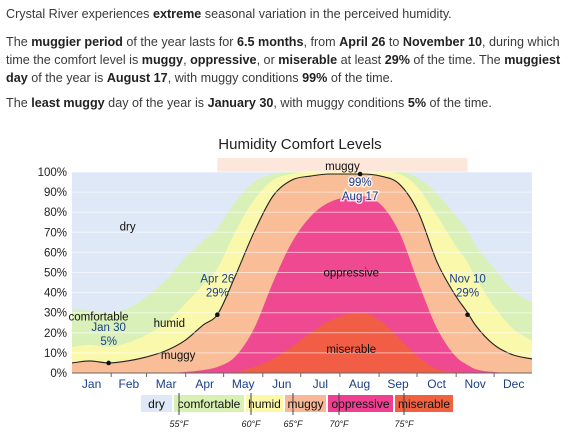 The image size is (575, 435). Describe the element at coordinates (251, 424) in the screenshot. I see `dew-point-label: 60°F` at that location.